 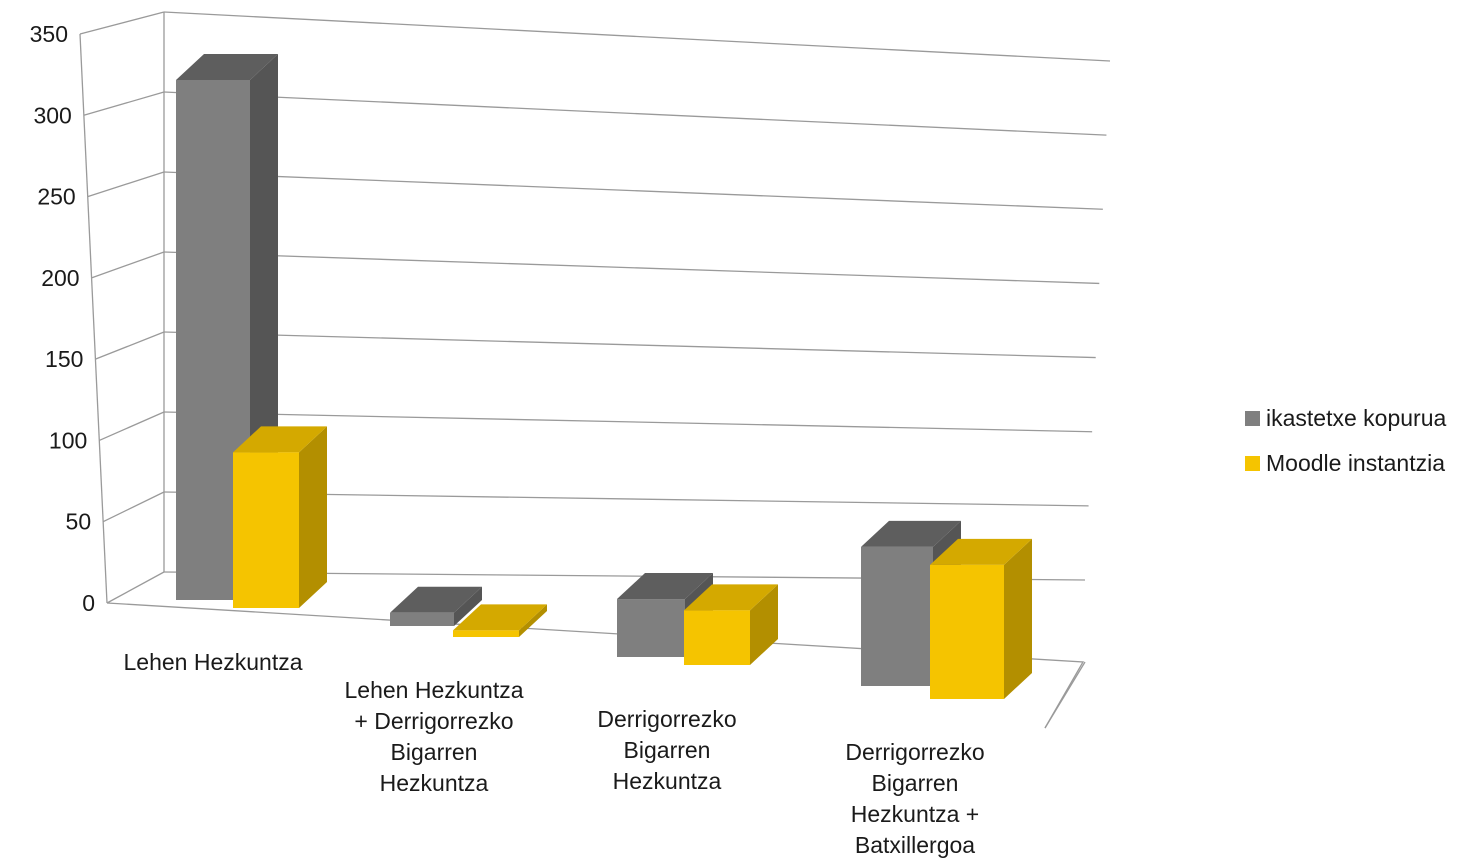 I want to click on bar-moodle-2-side, so click(x=764, y=624).